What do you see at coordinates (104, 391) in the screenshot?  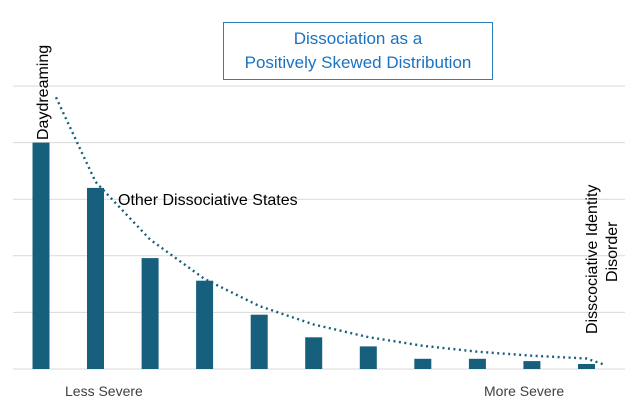 I see `axis-label-less-severe: Less Severe` at bounding box center [104, 391].